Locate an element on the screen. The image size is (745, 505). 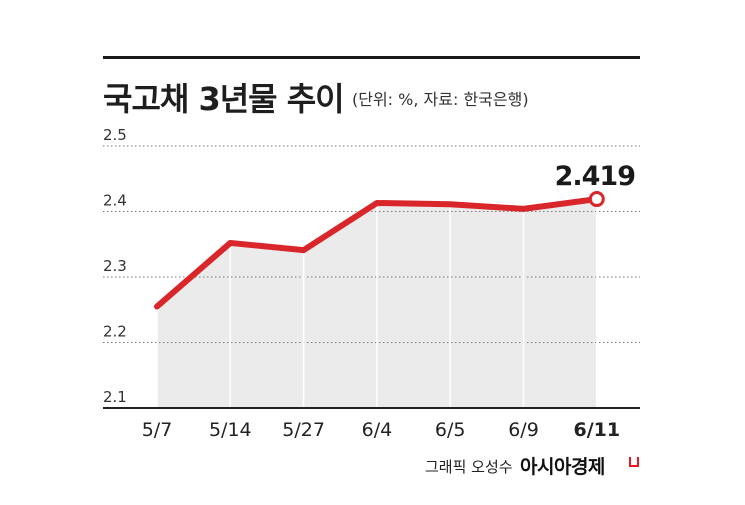
unit-source-note: (단위: %, 자료: 한국은행) is located at coordinates (440, 99).